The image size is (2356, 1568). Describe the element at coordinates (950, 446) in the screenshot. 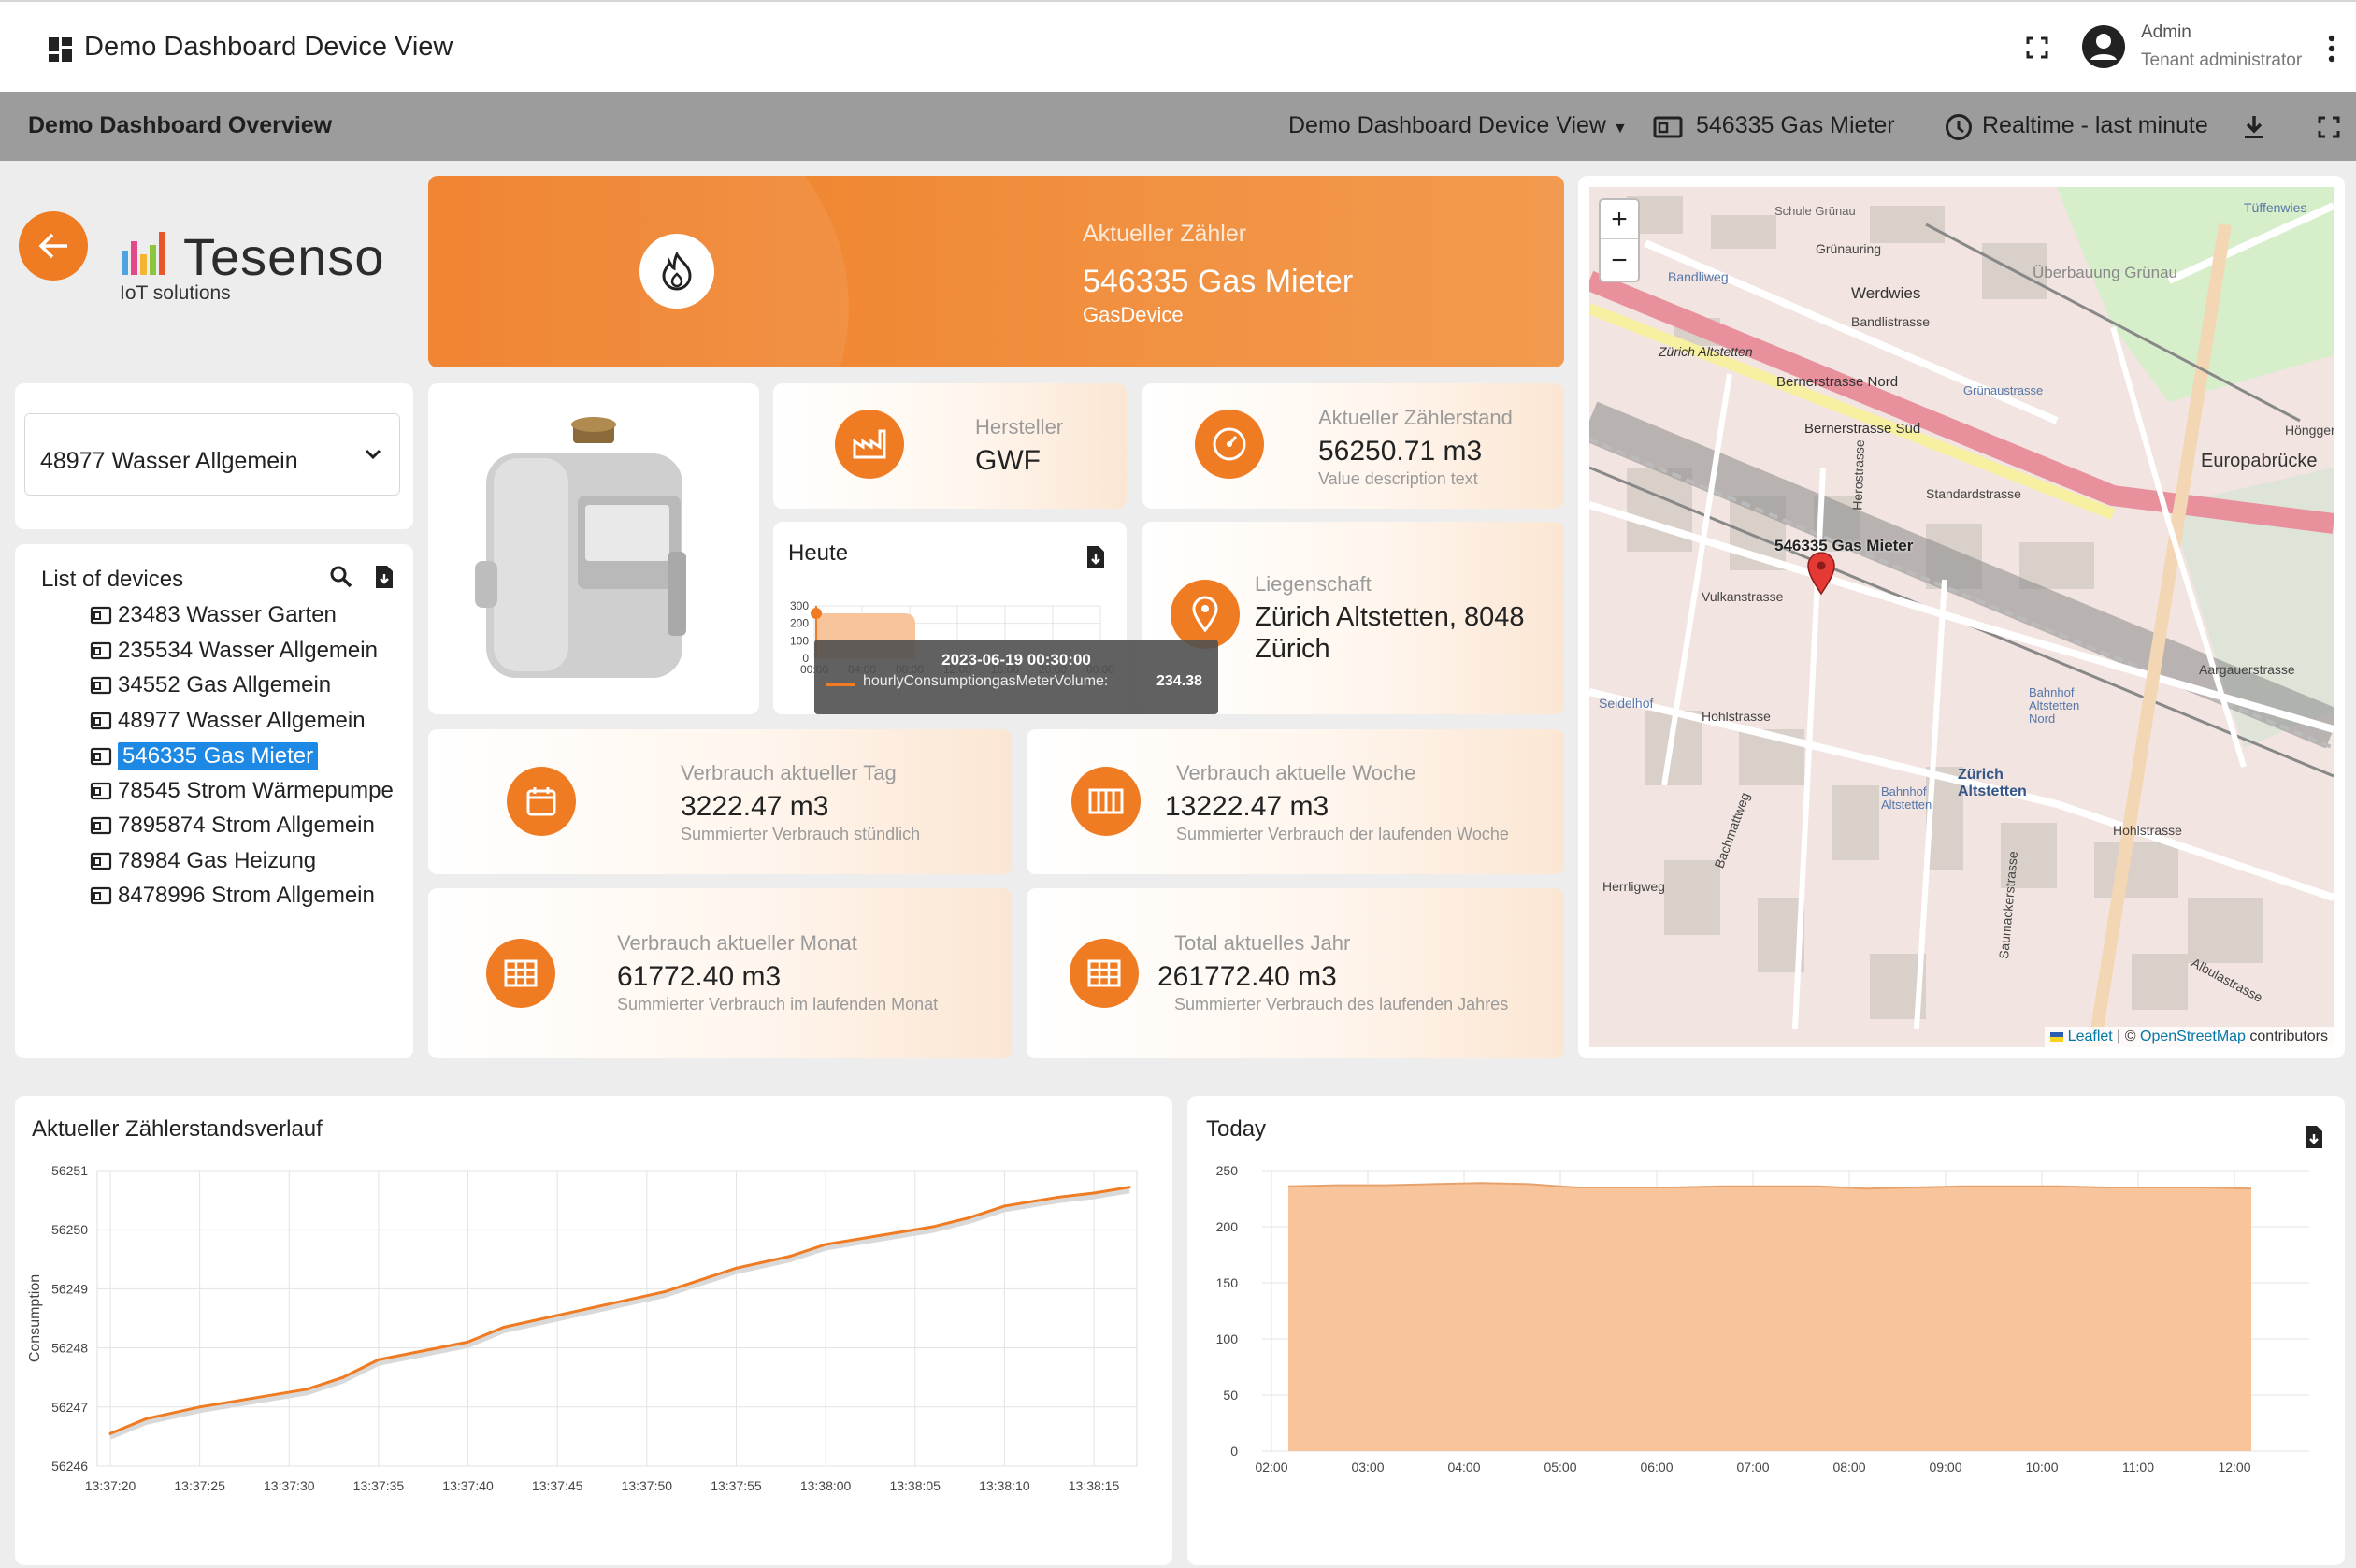

I see `manufacturer-card: Hersteller GWF` at that location.